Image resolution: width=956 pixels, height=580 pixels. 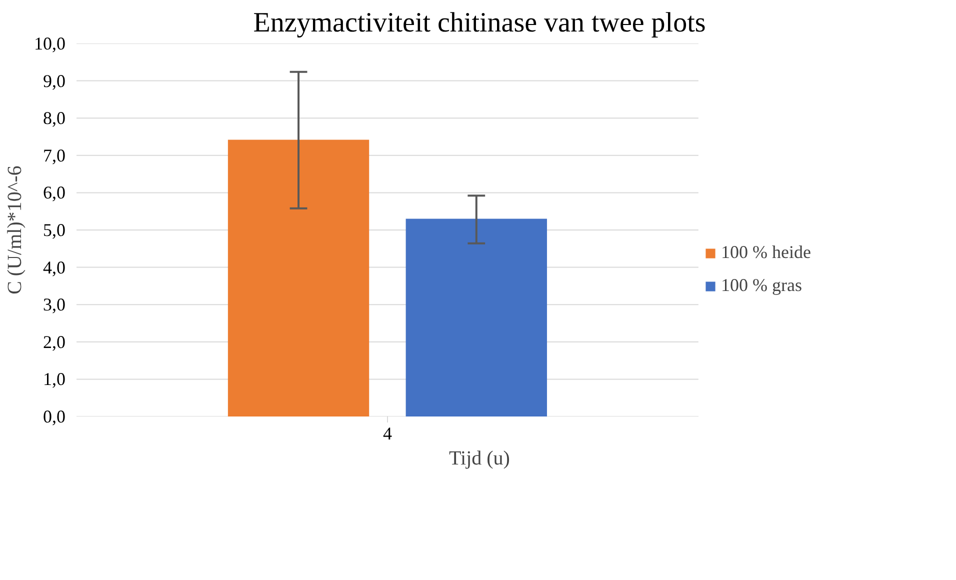 What do you see at coordinates (54, 230) in the screenshot?
I see `y-tick-label: 5,0` at bounding box center [54, 230].